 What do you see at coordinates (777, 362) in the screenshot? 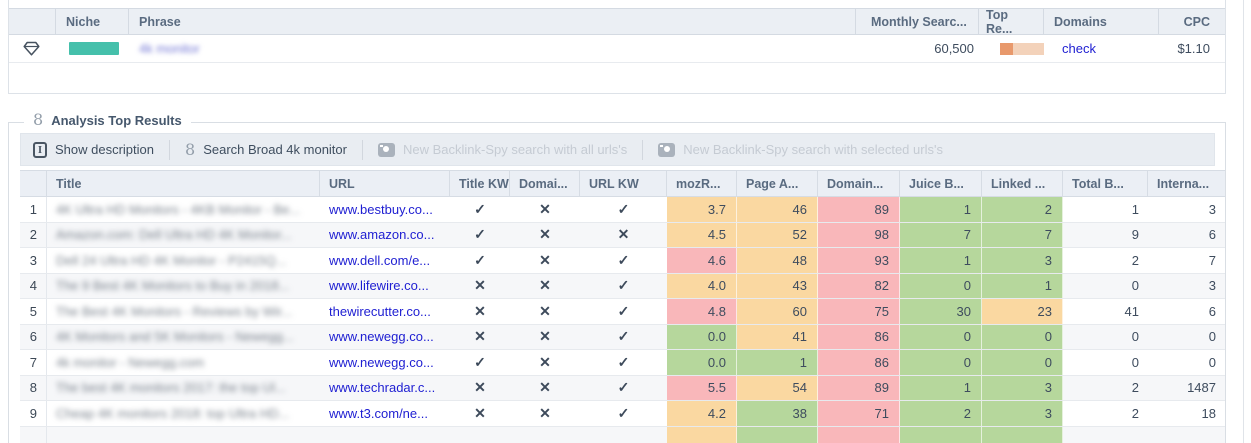
I see `page-authority-cell: 1` at bounding box center [777, 362].